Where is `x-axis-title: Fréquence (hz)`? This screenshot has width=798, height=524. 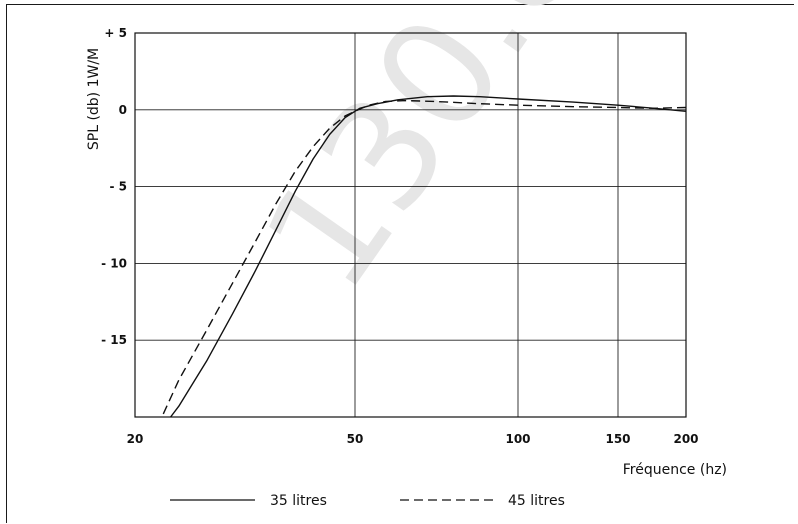
x-axis-title: Fréquence (hz) is located at coordinates (675, 470).